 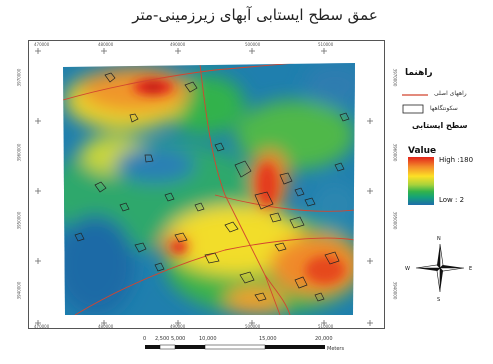 I want to click on coord-bottom-1: 470000, so click(x=42, y=326).